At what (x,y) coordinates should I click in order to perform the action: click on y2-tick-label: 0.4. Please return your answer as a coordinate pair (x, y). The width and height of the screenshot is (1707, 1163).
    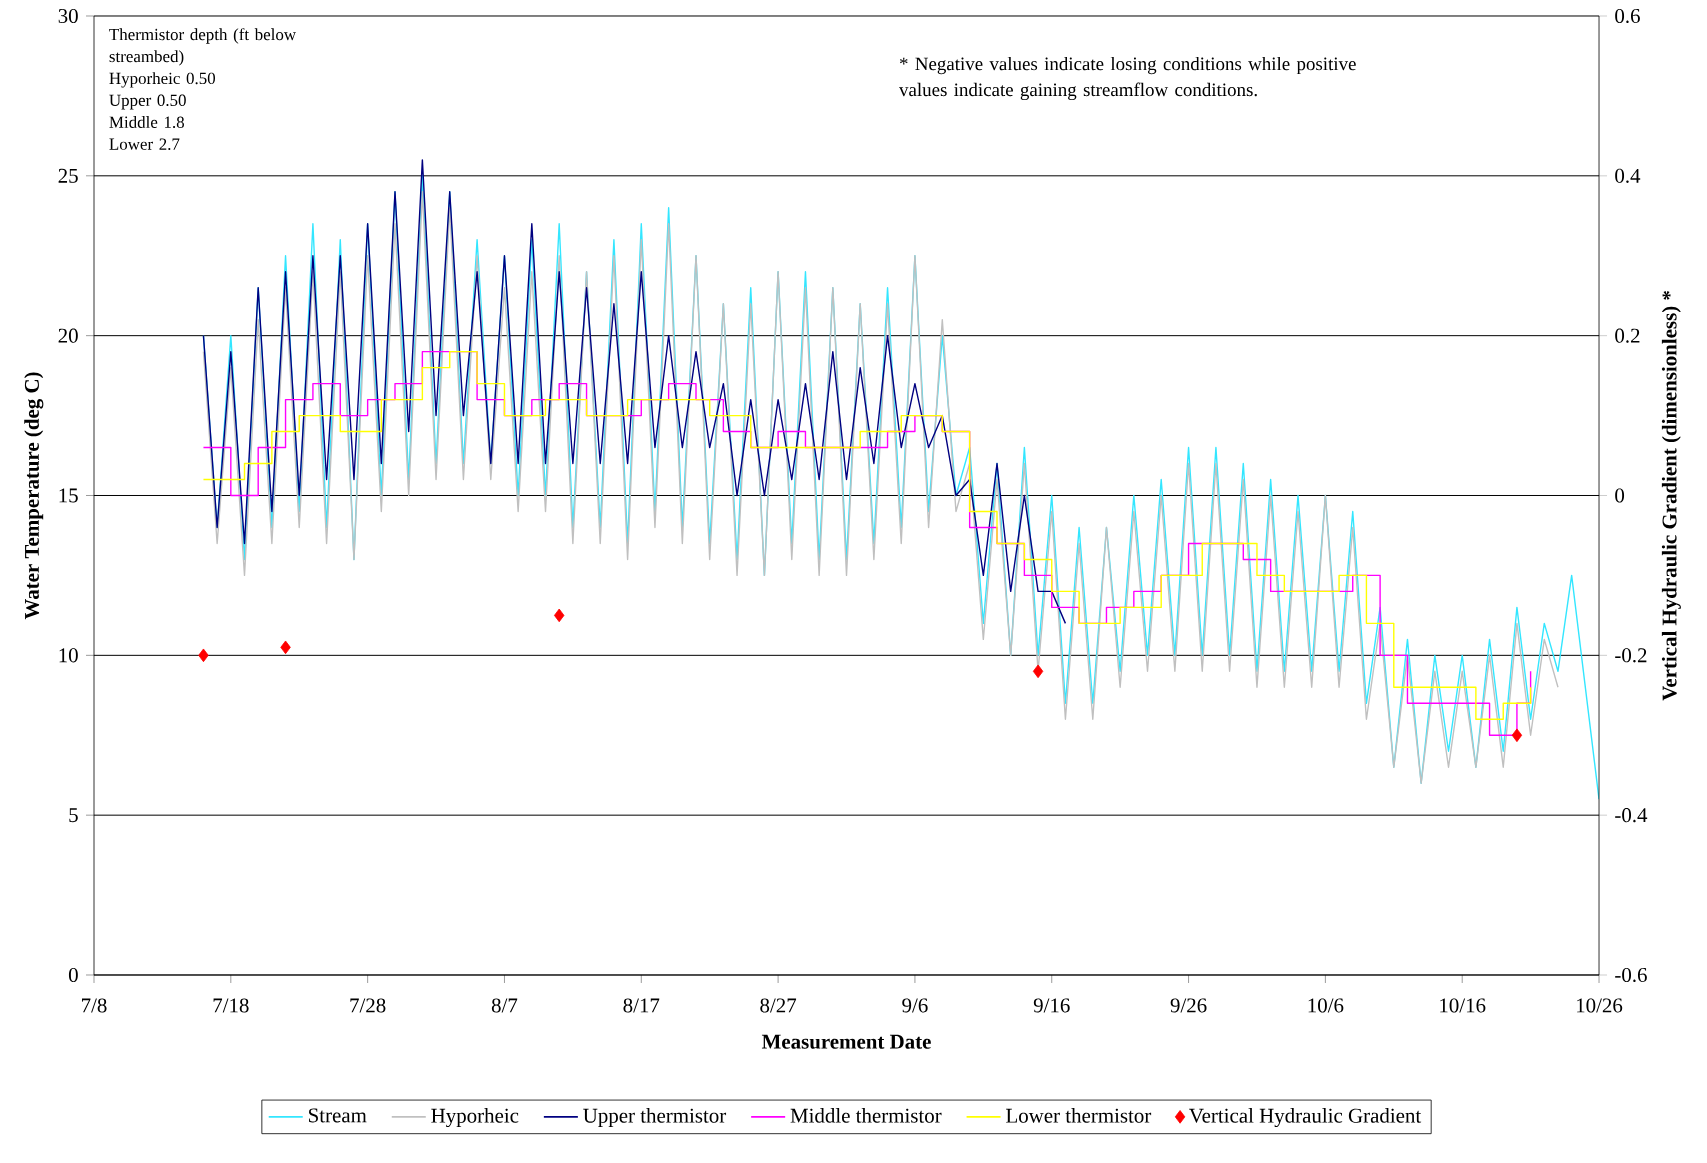
    Looking at the image, I should click on (1628, 175).